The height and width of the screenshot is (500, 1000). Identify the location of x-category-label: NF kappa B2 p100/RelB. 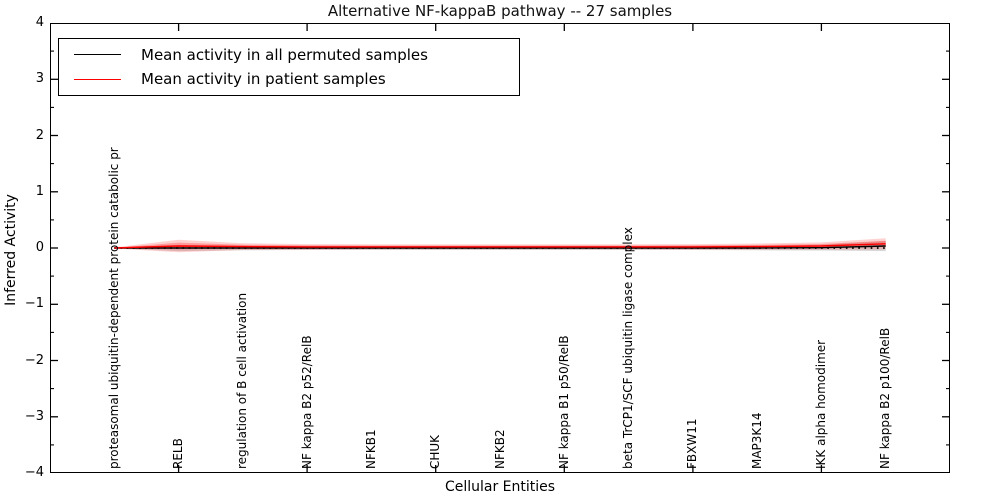
(885, 398).